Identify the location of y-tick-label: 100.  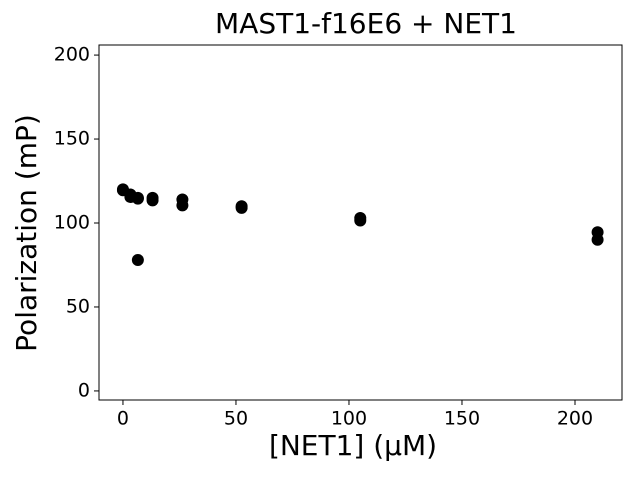
(72, 223).